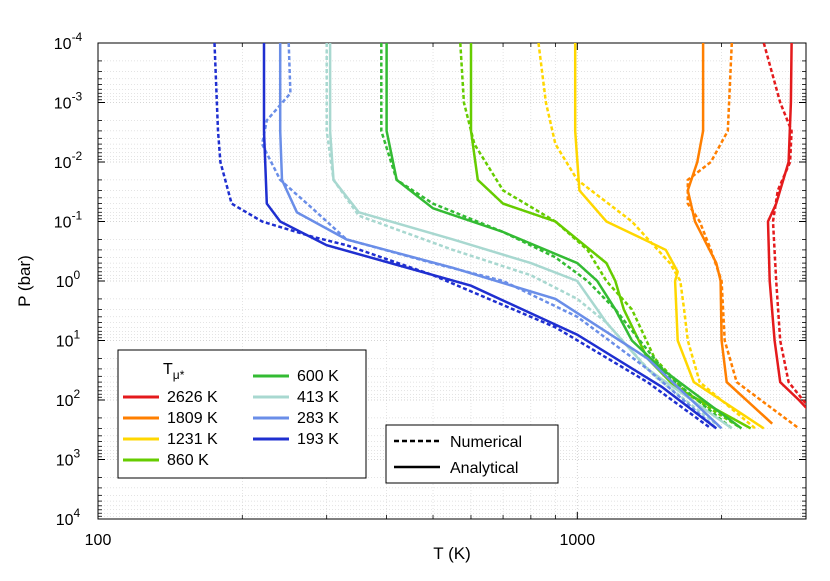 This screenshot has width=830, height=581. I want to click on y-tick-label: 10⁻², so click(68, 160).